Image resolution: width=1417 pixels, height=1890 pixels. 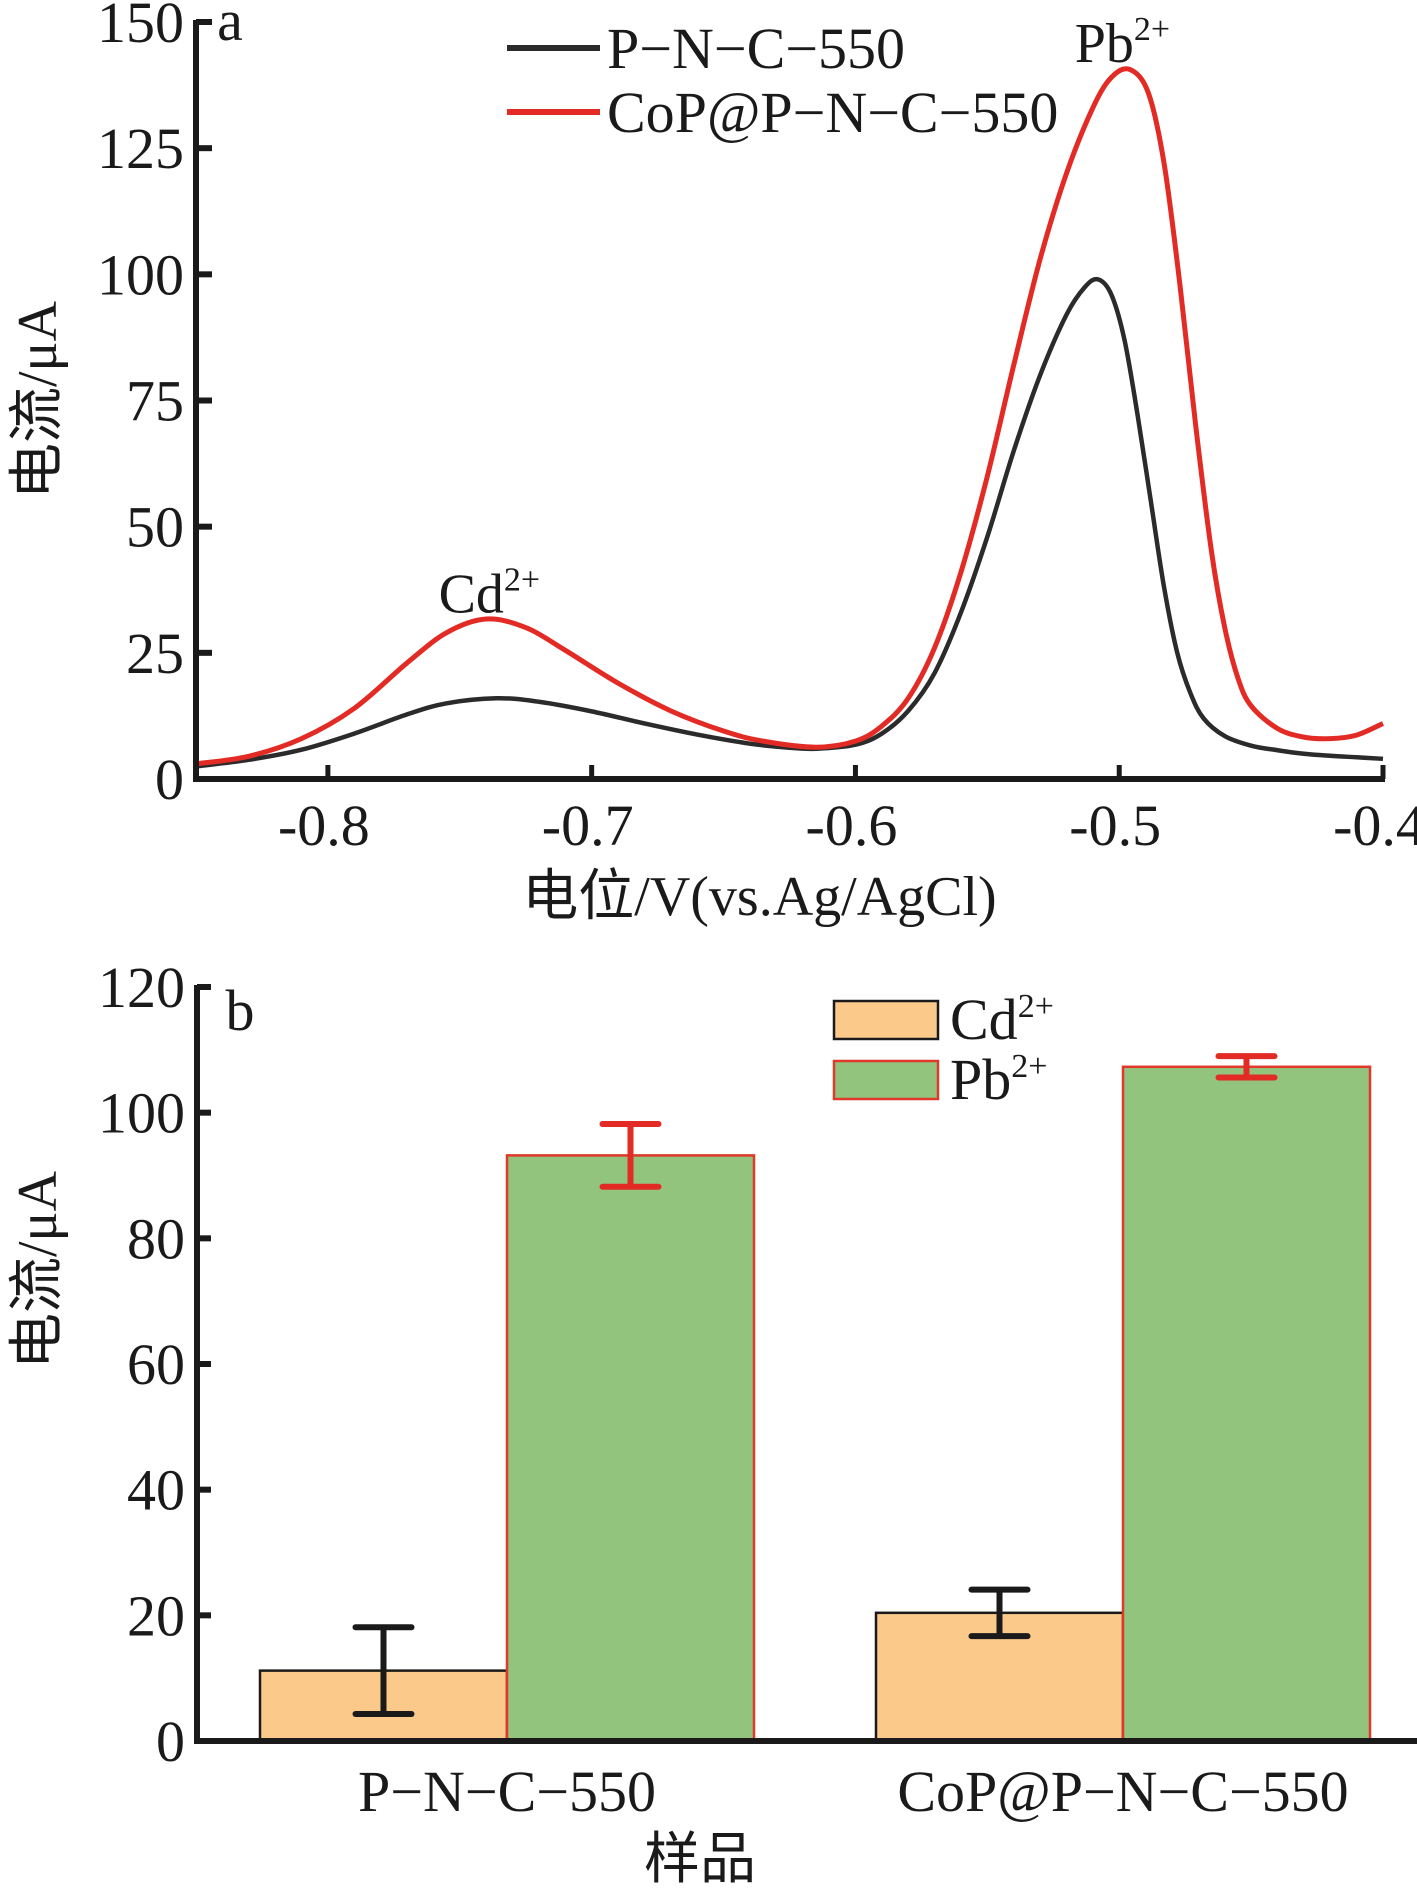 I want to click on panel-label-b: b, so click(x=240, y=1010).